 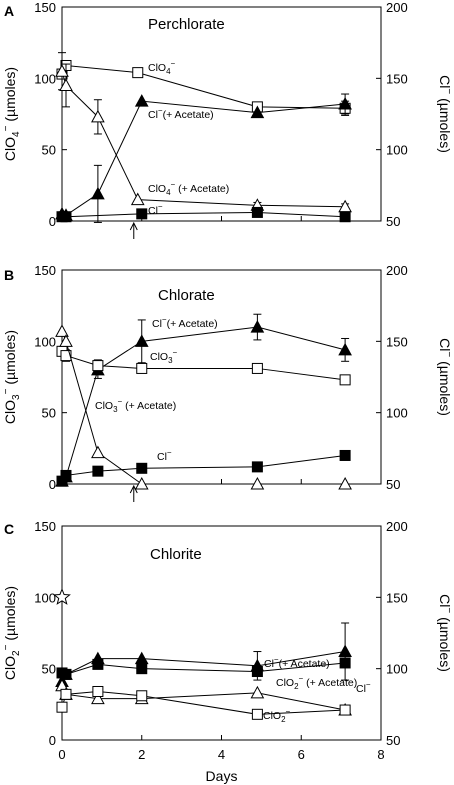 I want to click on x-axis-label: Days, so click(x=222, y=776).